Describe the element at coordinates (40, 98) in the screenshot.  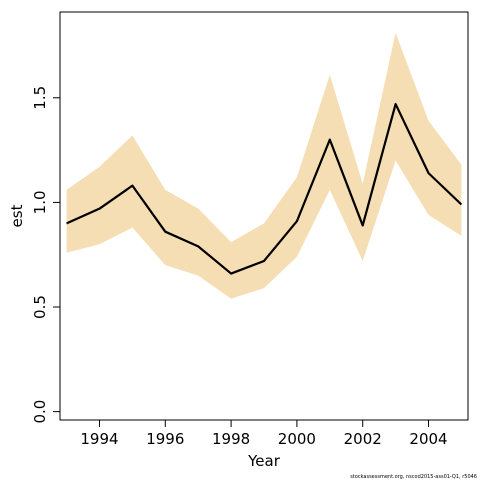
I see `y-tick-label-1.5: 1.5` at that location.